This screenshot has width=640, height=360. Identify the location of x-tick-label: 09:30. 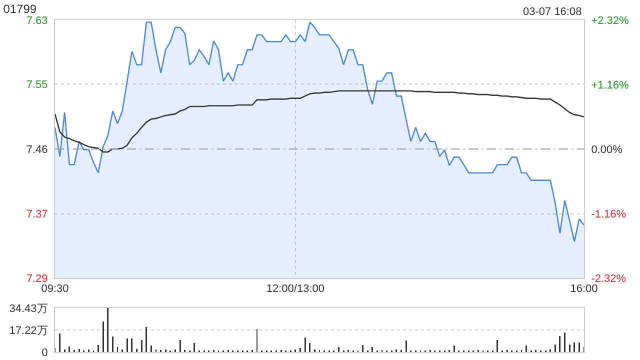
(55, 289).